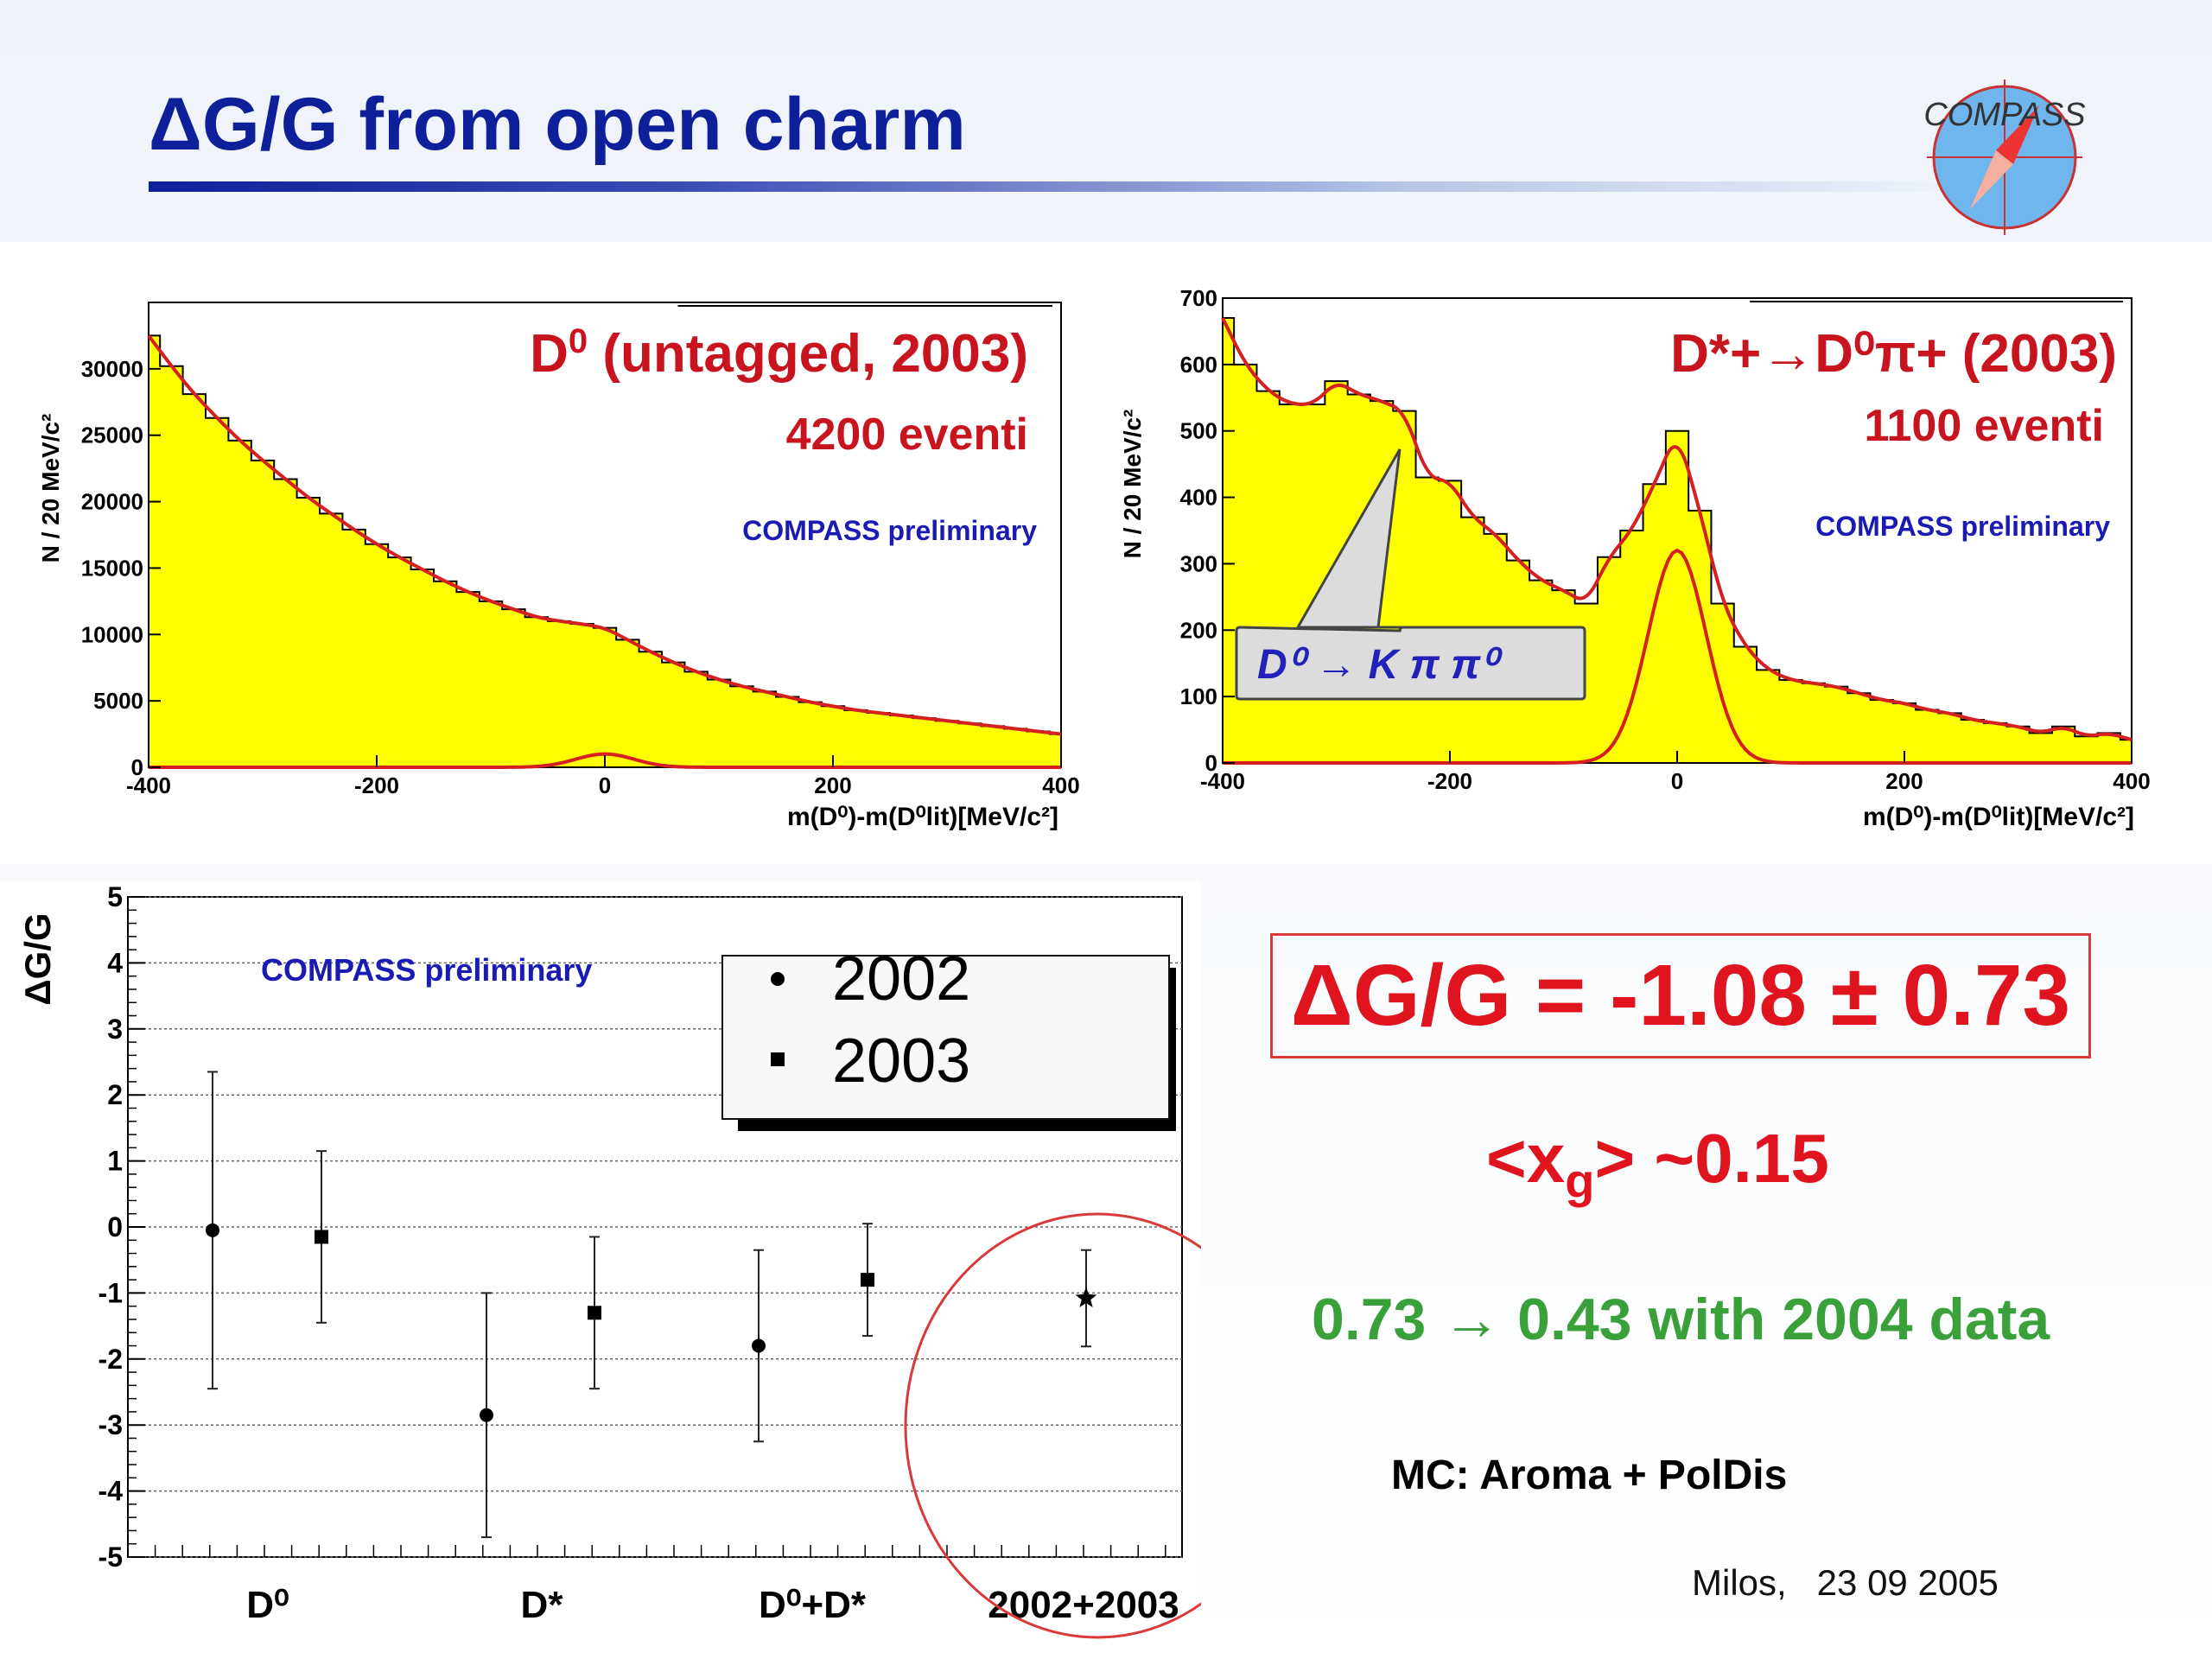 The image size is (2212, 1659). I want to click on dg-ytick-label: 1, so click(115, 1161).